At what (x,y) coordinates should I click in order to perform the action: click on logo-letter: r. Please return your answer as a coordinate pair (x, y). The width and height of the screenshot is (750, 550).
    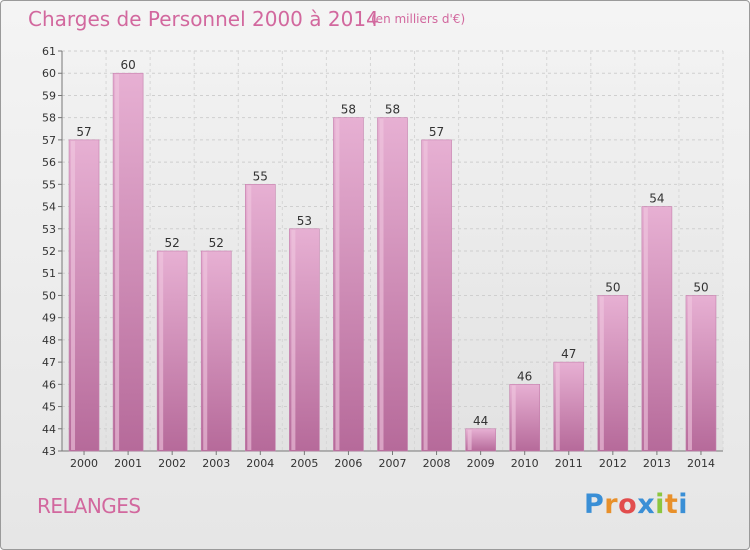
    Looking at the image, I should click on (611, 504).